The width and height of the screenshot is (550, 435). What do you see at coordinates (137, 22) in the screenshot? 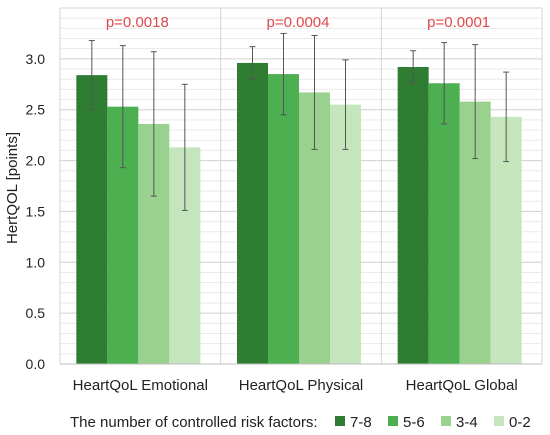
I see `p-value-label: p=0.0018` at bounding box center [137, 22].